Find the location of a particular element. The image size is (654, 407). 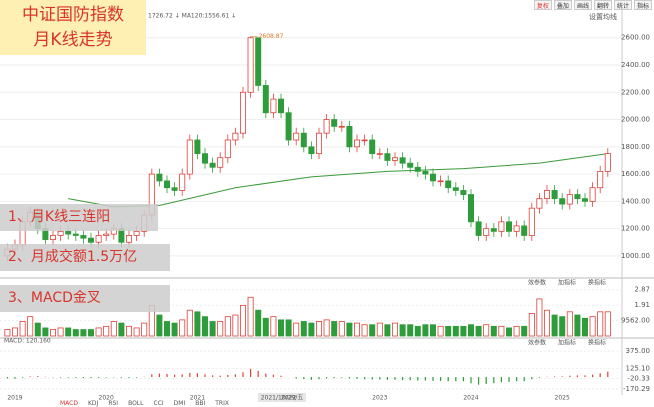

y-tick-label: 1600.00 is located at coordinates (635, 174).